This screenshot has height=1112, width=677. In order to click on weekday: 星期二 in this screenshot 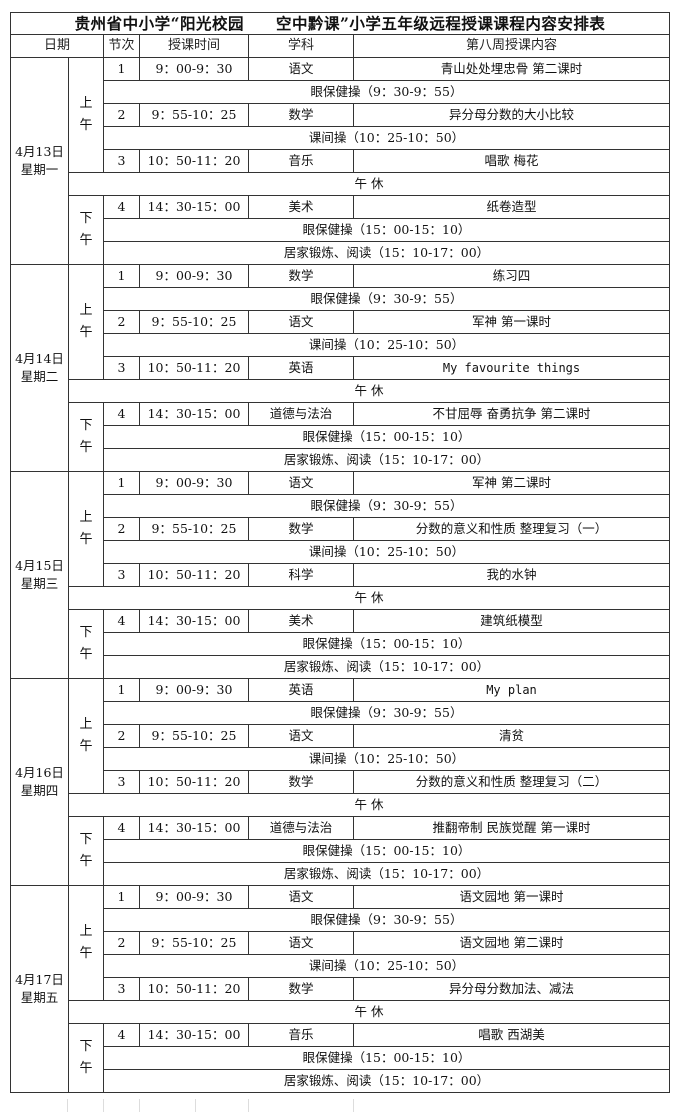, I will do `click(39, 376)`.